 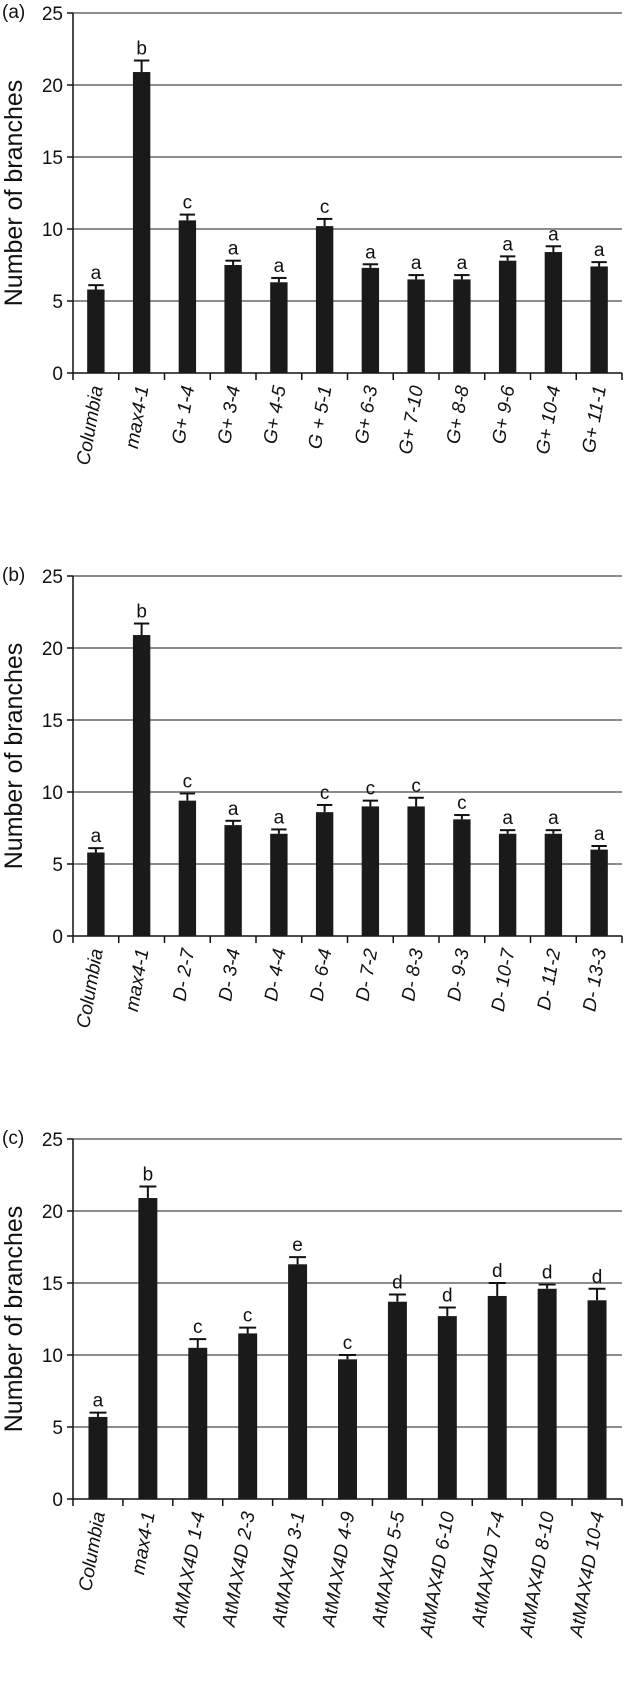 I want to click on x-tick-label: AtMAX4D 6-10, so click(x=437, y=1575).